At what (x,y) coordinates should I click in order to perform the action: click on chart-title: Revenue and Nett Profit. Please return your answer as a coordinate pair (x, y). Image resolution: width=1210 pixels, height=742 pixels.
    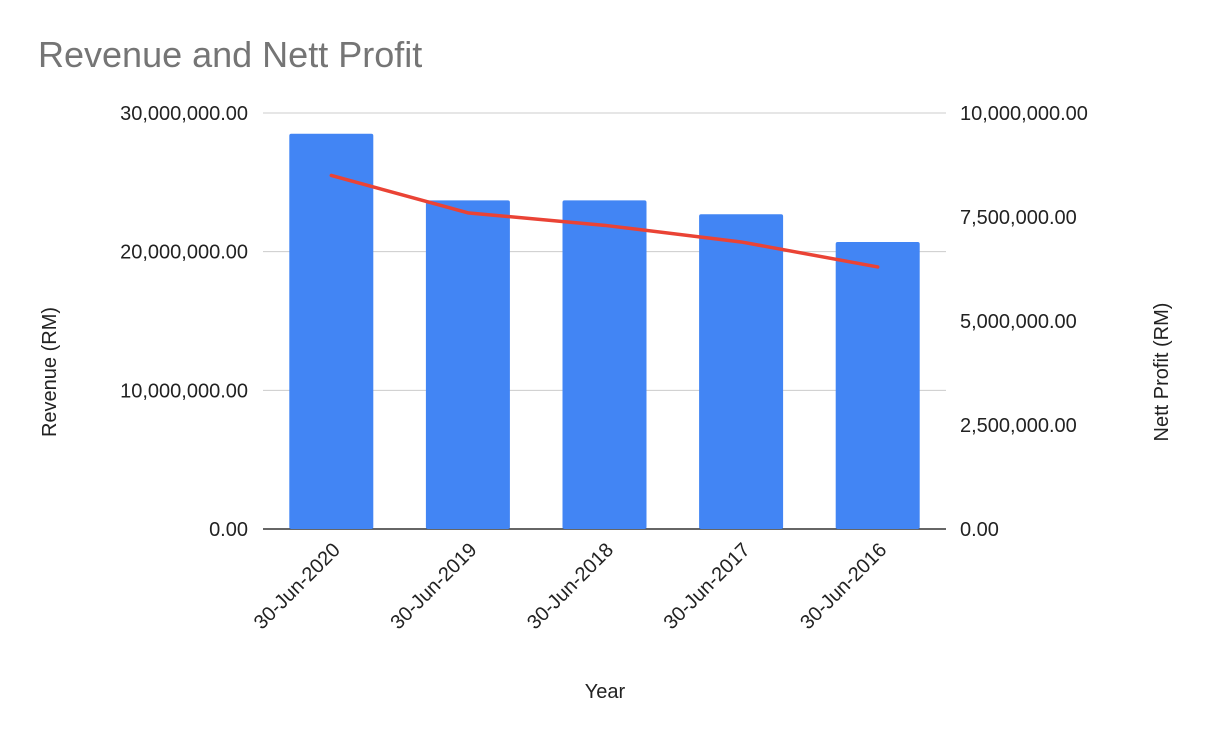
    Looking at the image, I should click on (230, 54).